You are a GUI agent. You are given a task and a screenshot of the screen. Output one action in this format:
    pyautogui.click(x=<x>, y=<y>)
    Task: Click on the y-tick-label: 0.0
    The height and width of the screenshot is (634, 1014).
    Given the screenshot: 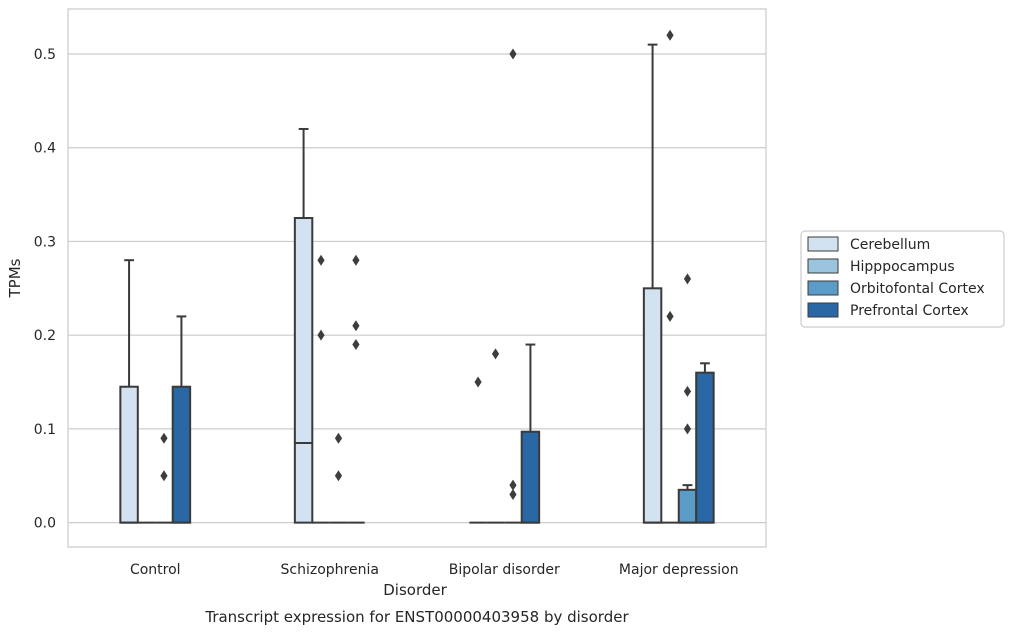 What is the action you would take?
    pyautogui.click(x=45, y=524)
    